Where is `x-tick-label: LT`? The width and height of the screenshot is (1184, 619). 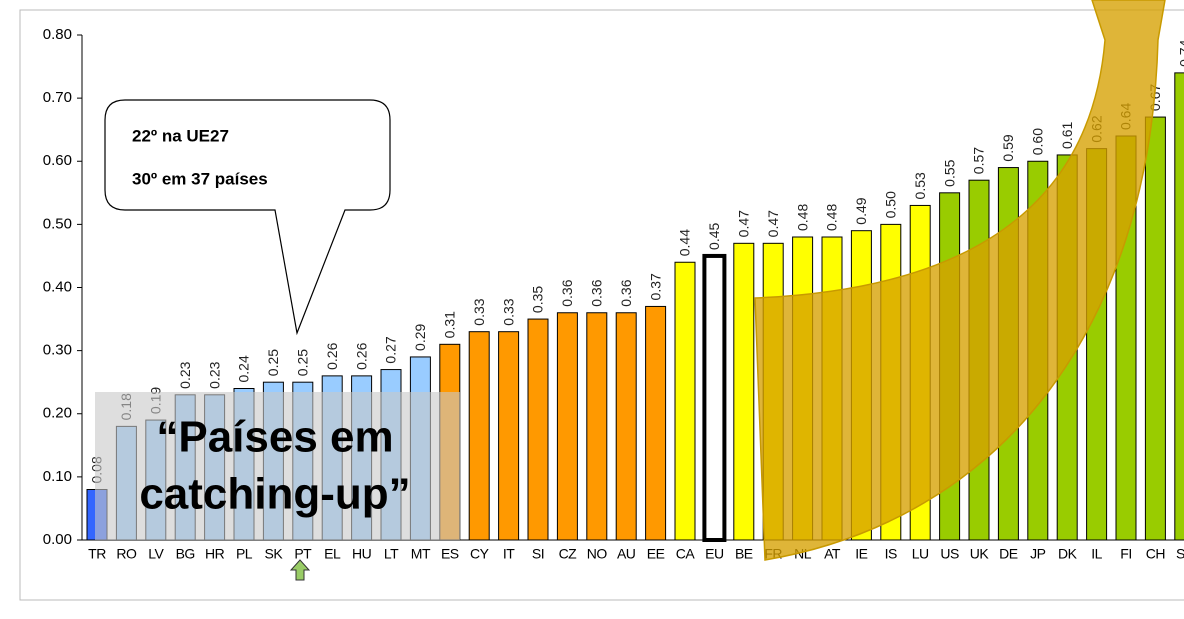 x-tick-label: LT is located at coordinates (391, 554).